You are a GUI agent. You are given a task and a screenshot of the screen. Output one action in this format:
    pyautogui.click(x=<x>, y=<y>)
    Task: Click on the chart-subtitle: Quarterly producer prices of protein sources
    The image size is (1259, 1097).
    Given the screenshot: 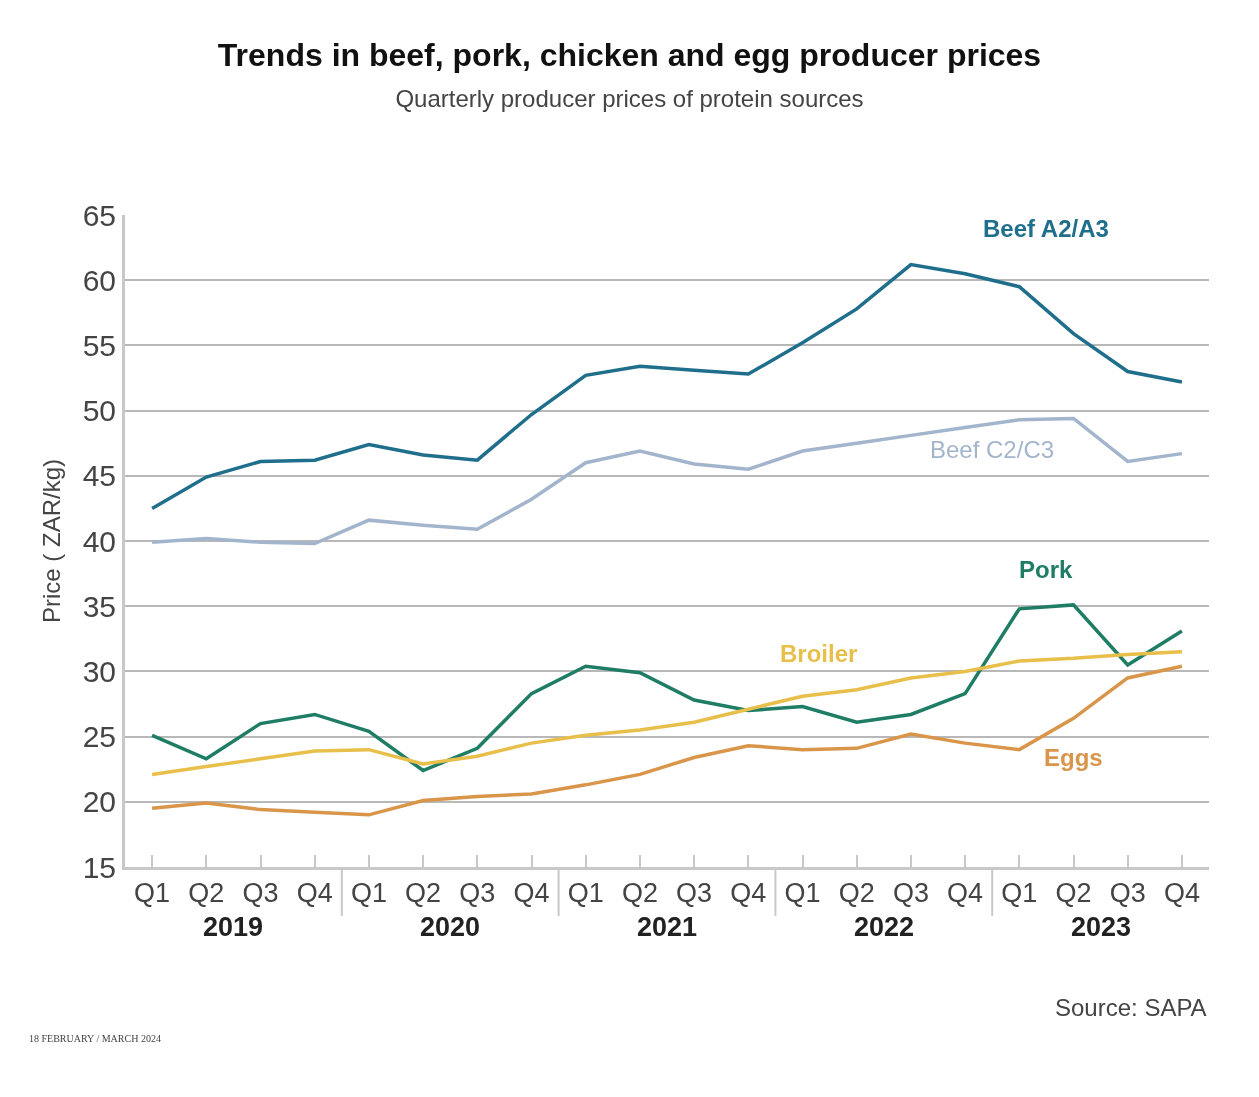 What is the action you would take?
    pyautogui.click(x=629, y=99)
    